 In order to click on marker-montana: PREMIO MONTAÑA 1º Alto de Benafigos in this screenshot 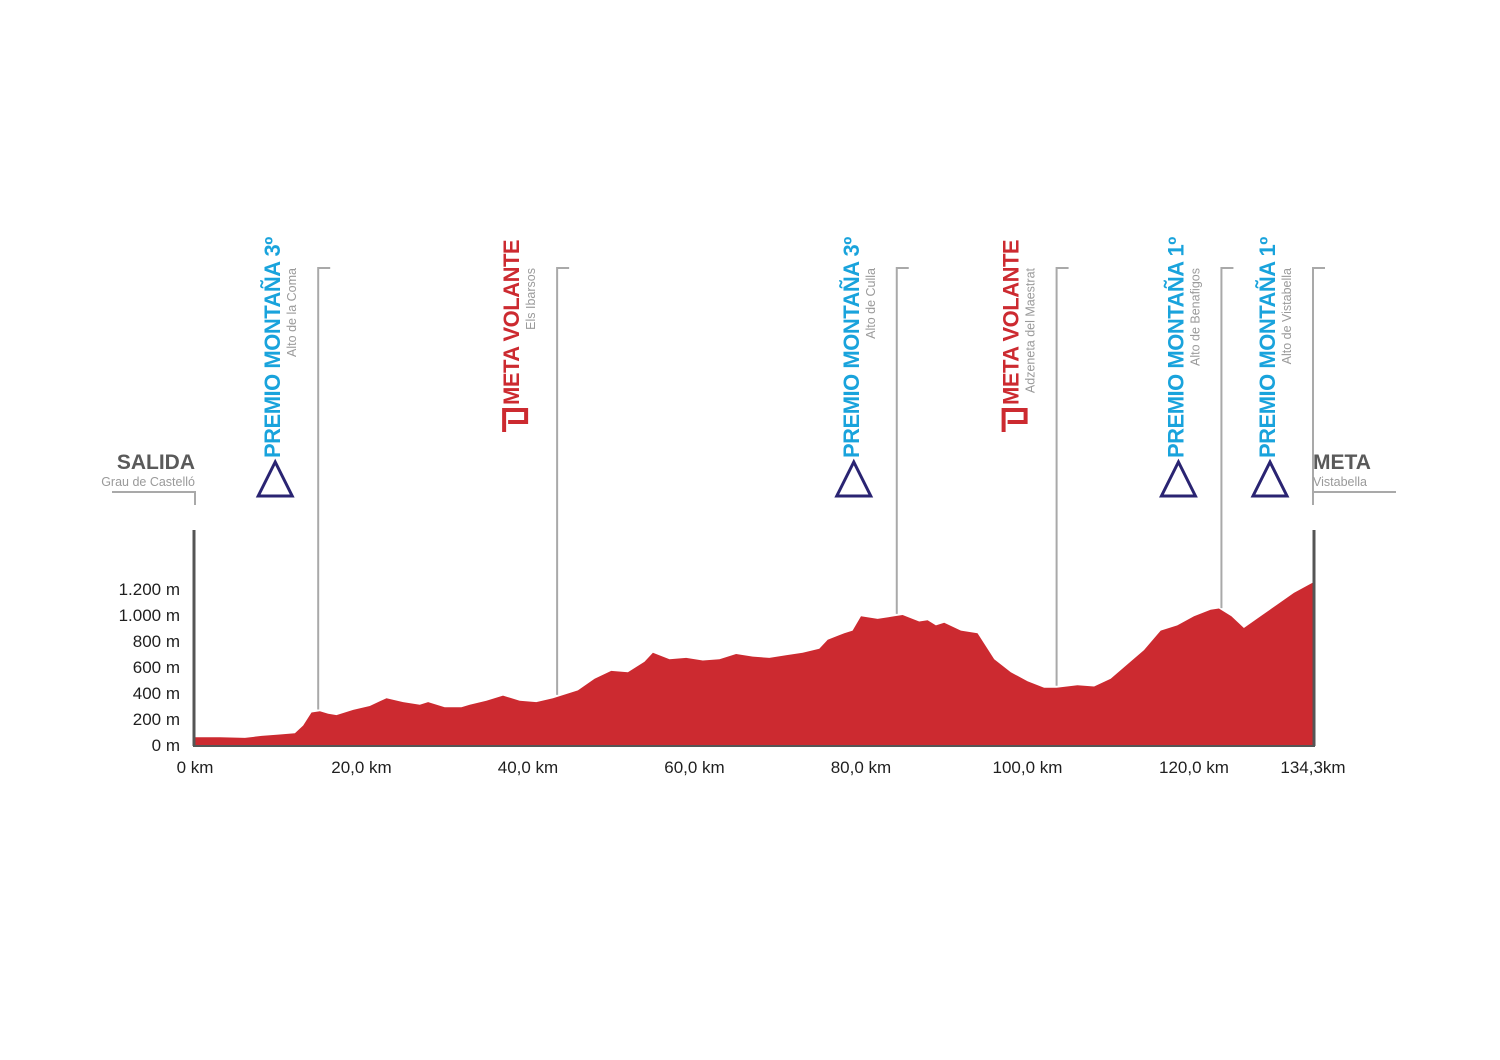, I will do `click(1180, 367)`.